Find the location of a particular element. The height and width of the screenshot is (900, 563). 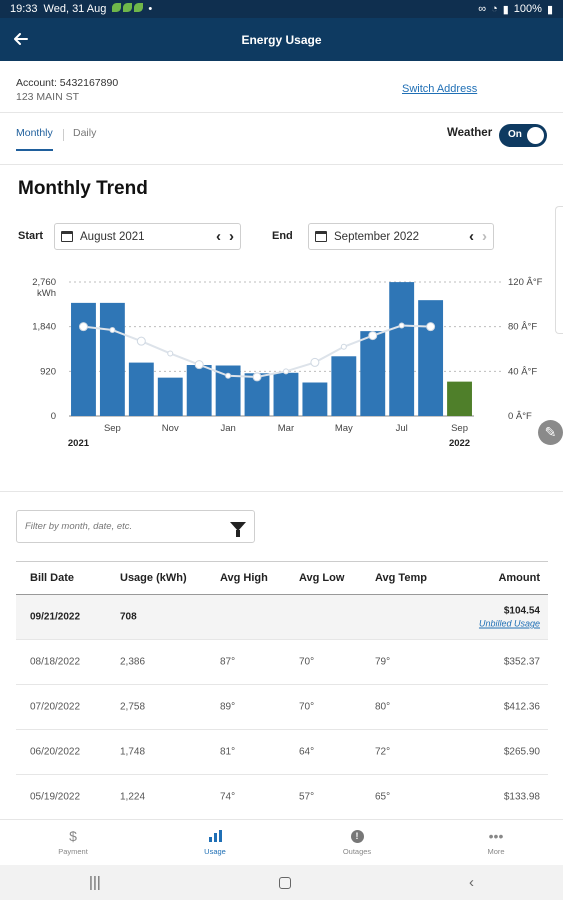

end-date-value: September 2022 is located at coordinates (377, 236).